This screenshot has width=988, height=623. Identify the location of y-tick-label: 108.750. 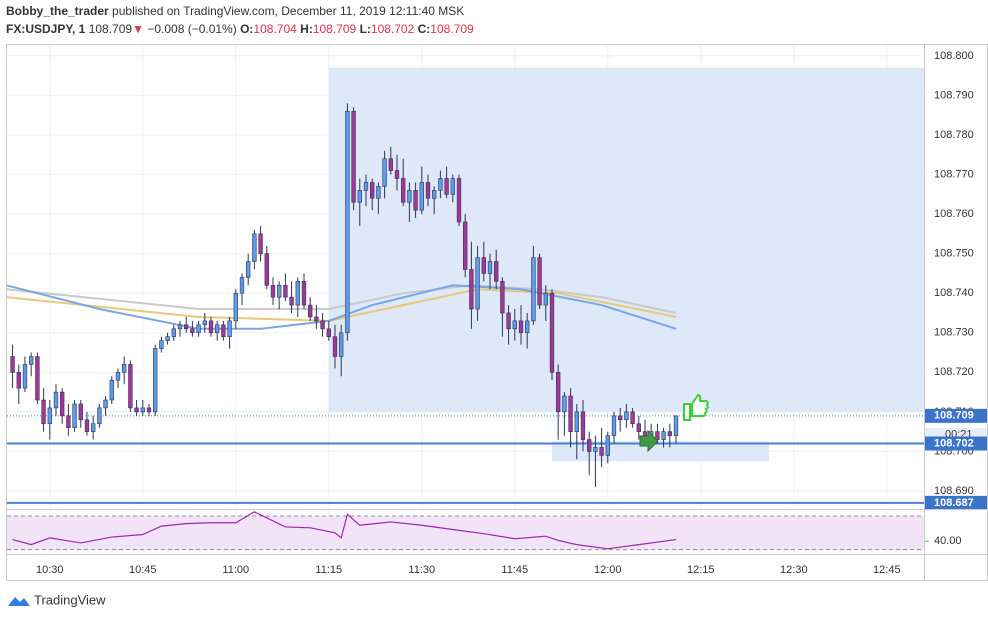
(954, 254).